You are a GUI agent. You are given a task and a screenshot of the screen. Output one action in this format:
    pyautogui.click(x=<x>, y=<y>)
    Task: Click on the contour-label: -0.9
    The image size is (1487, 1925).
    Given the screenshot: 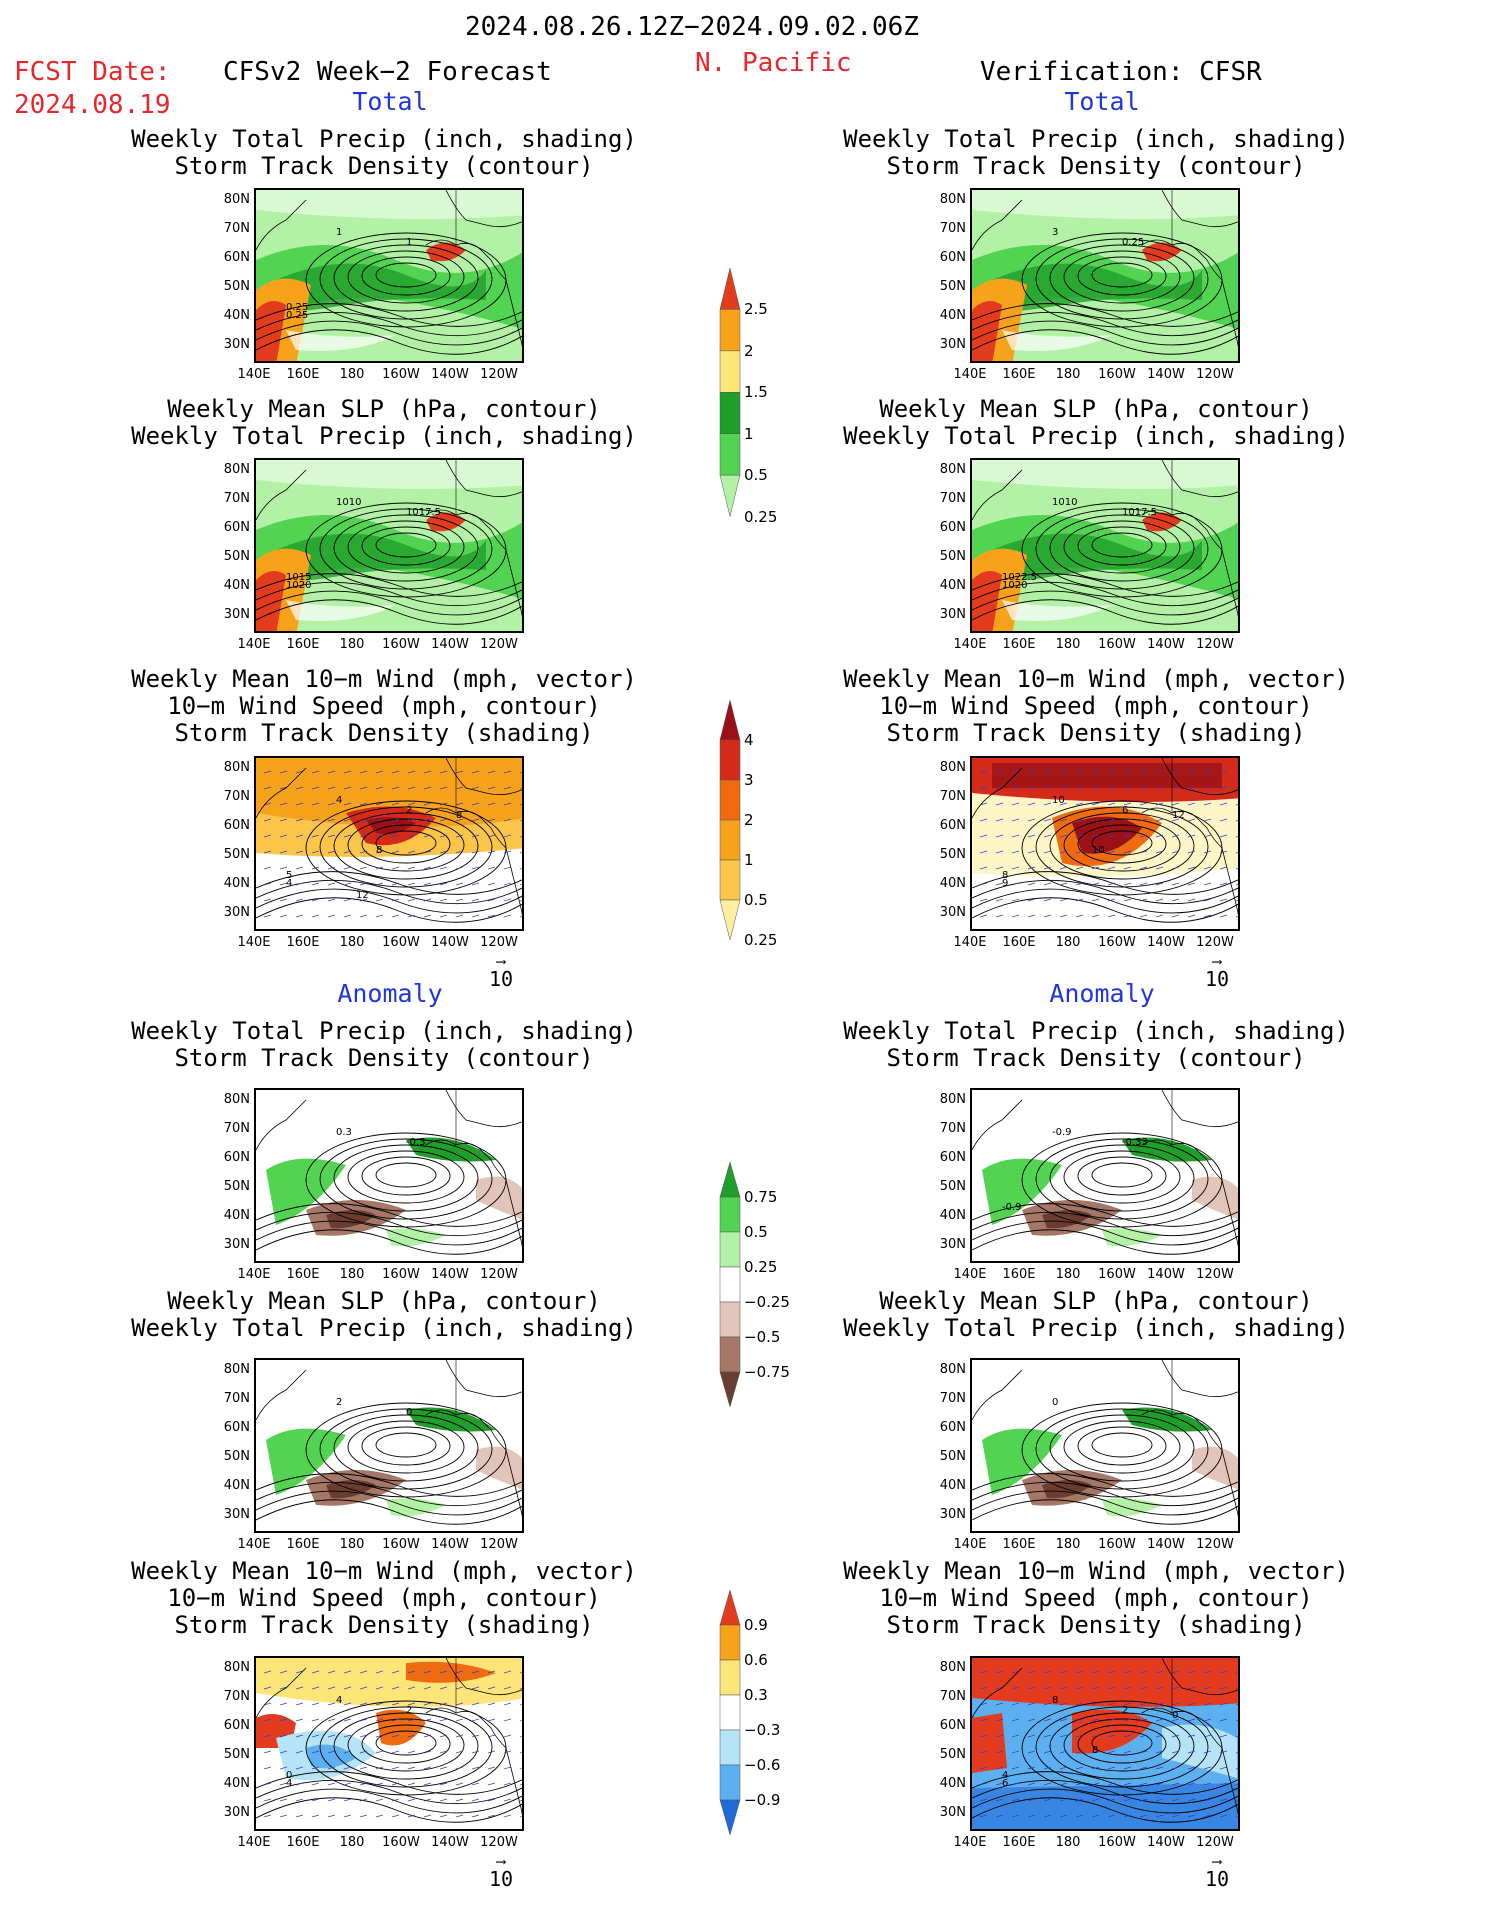 What is the action you would take?
    pyautogui.click(x=1062, y=1132)
    